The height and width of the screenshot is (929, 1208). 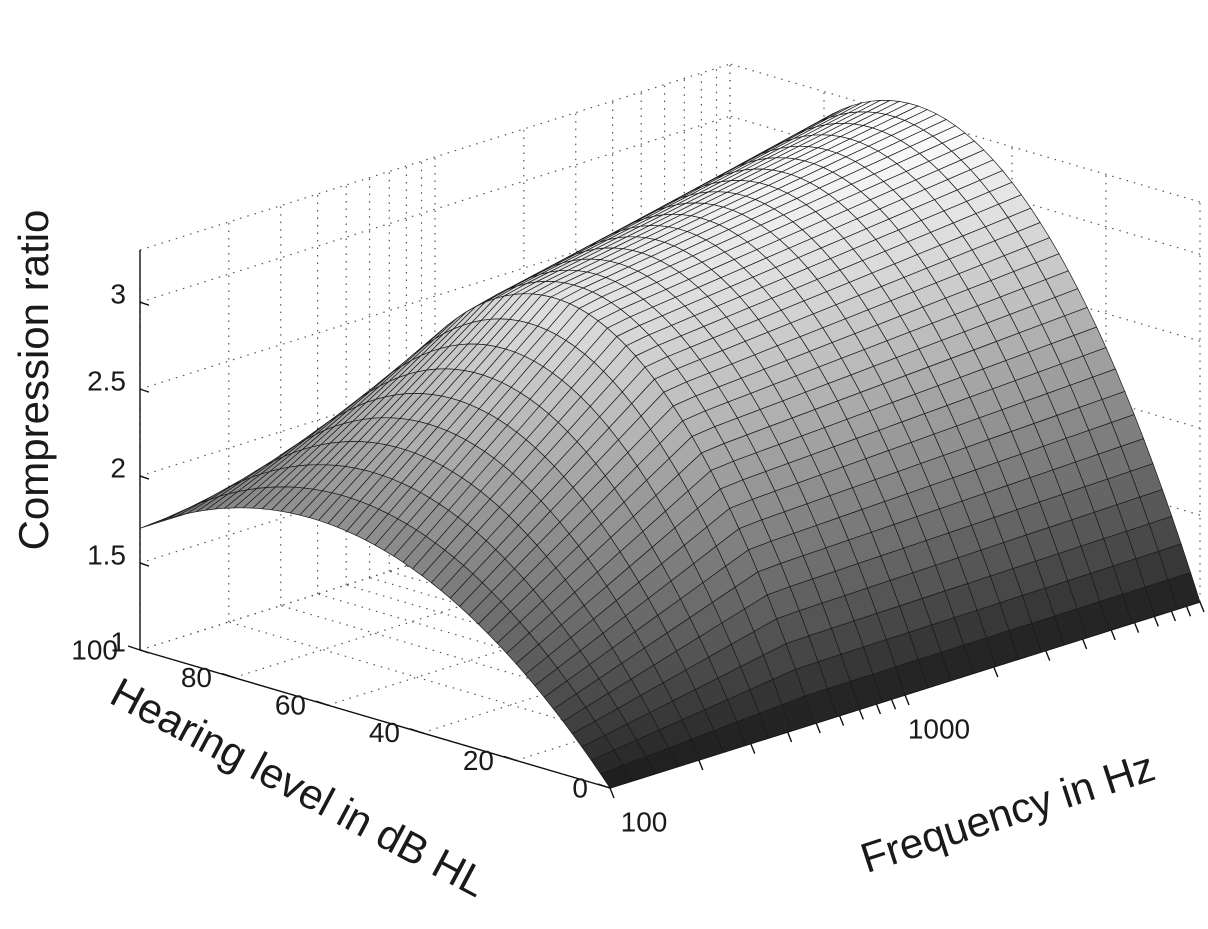 I want to click on y-axis-line, so click(x=375, y=719).